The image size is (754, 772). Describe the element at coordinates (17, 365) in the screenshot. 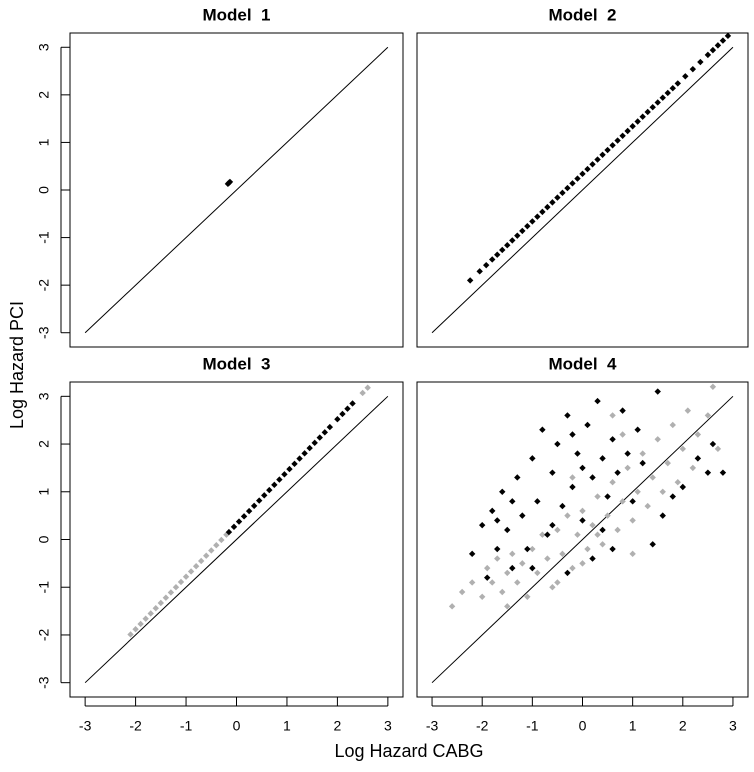

I see `y-axis-title: Log Hazard PCI` at that location.